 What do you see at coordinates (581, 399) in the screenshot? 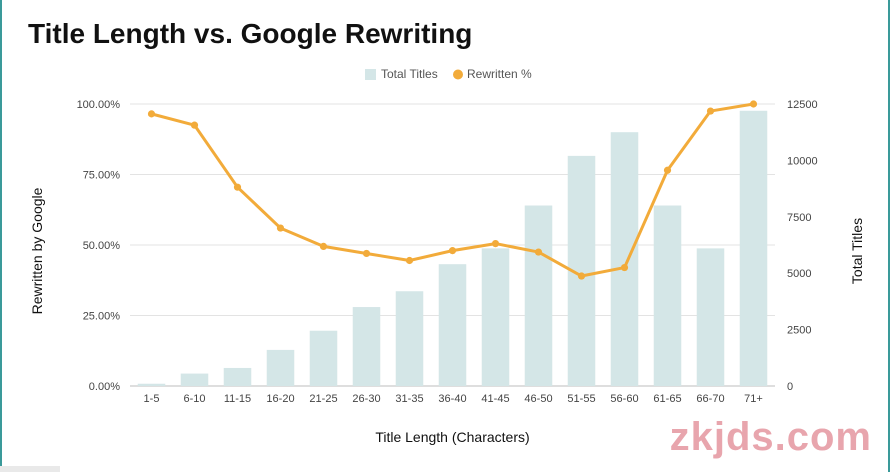
I see `x-tick-label: 51-55` at bounding box center [581, 399].